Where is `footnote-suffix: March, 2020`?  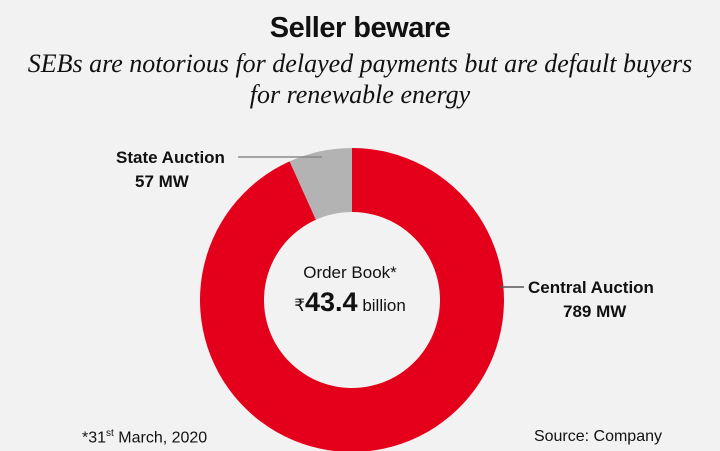
footnote-suffix: March, 2020 is located at coordinates (160, 438).